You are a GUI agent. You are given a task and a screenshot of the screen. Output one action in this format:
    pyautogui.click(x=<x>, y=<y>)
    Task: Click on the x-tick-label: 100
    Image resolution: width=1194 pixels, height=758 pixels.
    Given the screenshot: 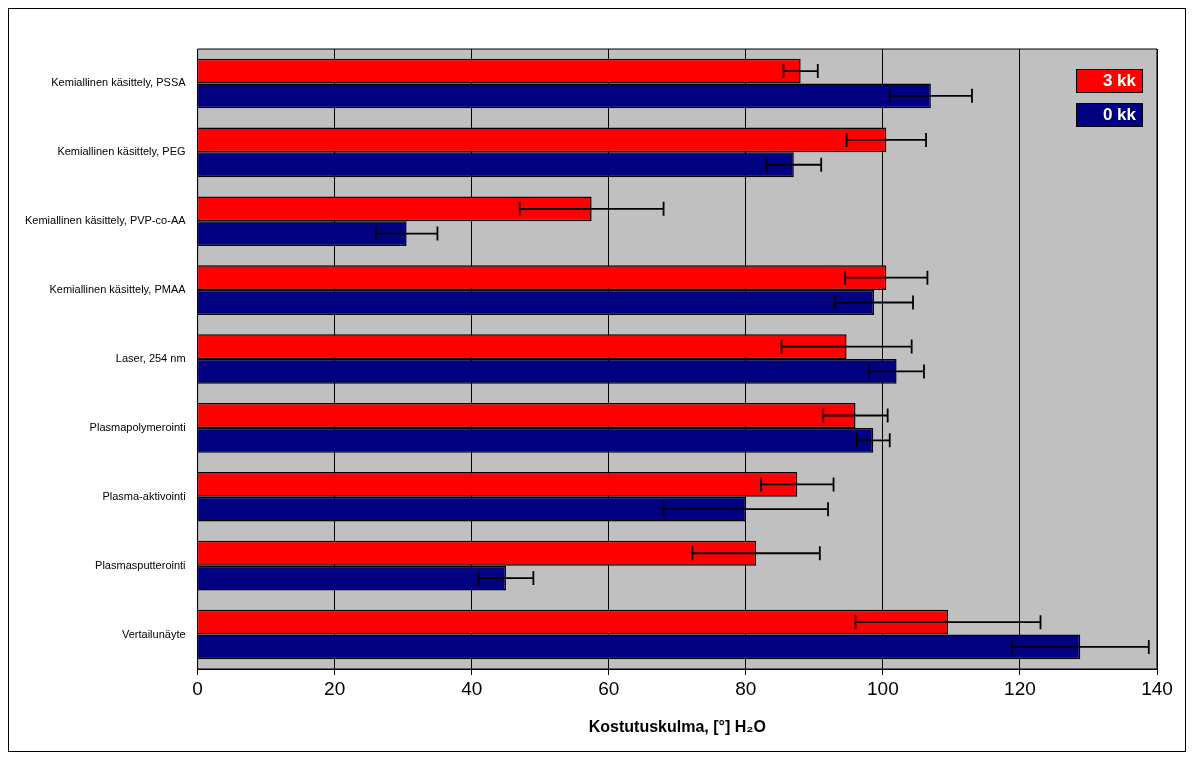 What is the action you would take?
    pyautogui.click(x=883, y=688)
    